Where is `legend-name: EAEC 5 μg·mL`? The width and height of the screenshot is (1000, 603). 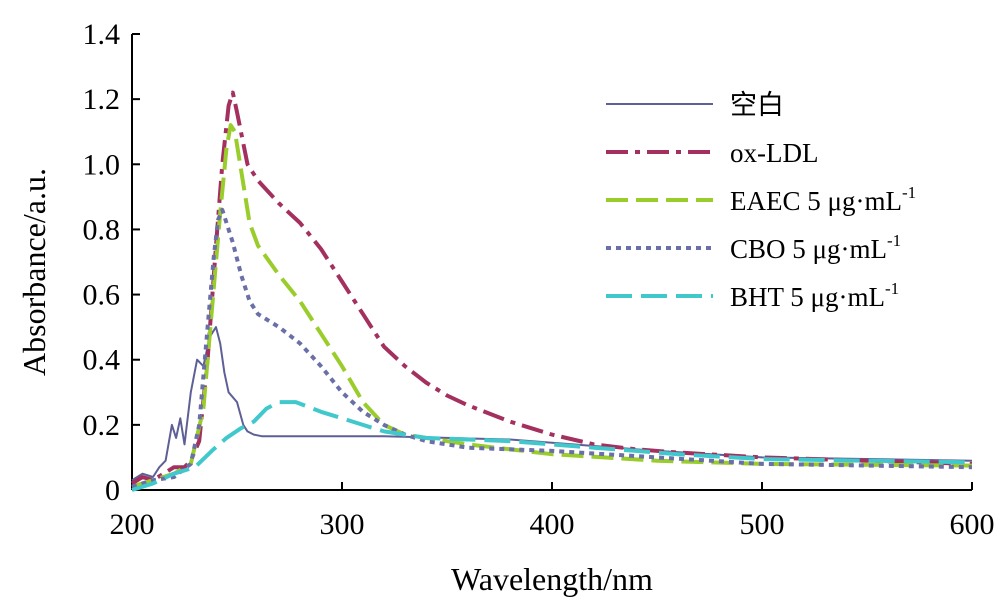
legend-name: EAEC 5 μg·mL is located at coordinates (816, 201).